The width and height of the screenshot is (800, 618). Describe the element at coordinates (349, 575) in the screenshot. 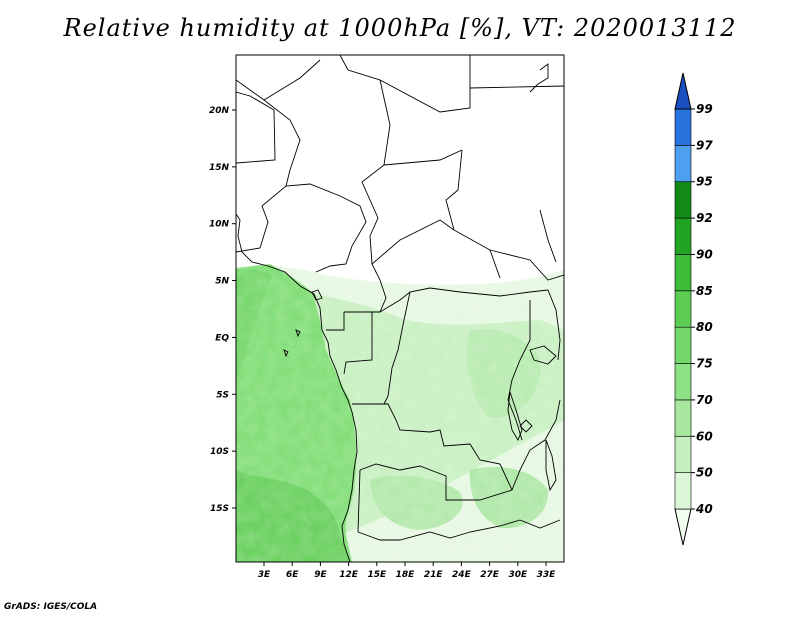

I see `lon-tick-label: 12E` at that location.